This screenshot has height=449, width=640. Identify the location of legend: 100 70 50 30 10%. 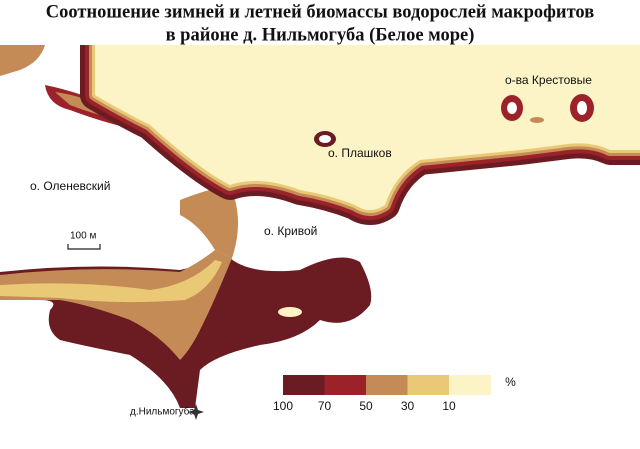
(394, 394).